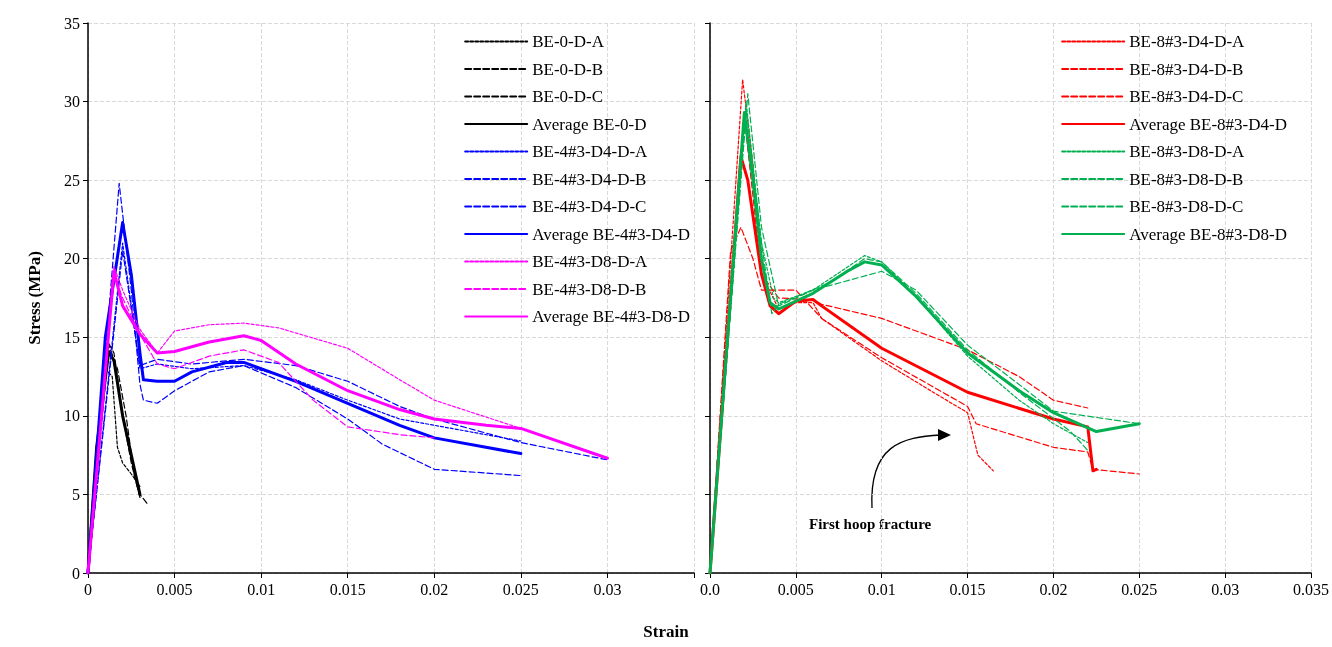  Describe the element at coordinates (72, 416) in the screenshot. I see `y-tick-label: 10` at that location.